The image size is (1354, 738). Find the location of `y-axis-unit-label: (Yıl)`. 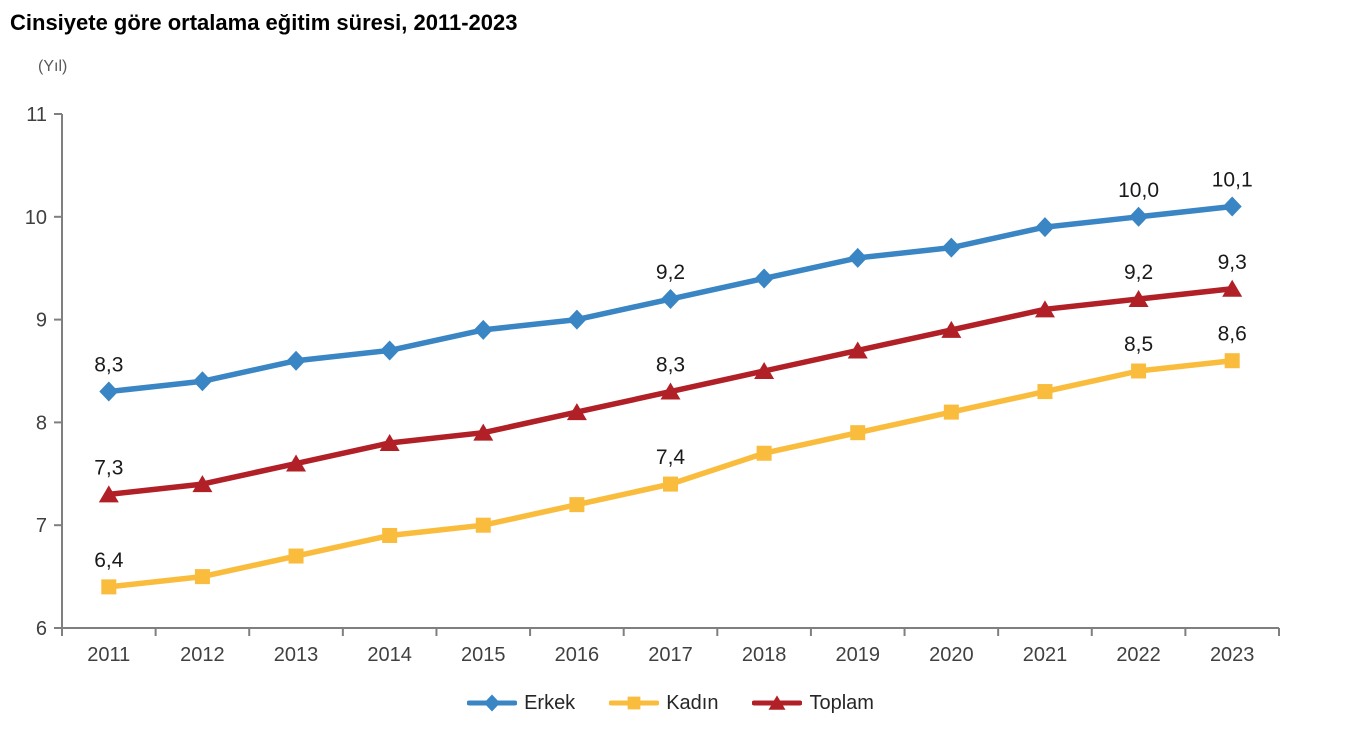

y-axis-unit-label: (Yıl) is located at coordinates (53, 66).